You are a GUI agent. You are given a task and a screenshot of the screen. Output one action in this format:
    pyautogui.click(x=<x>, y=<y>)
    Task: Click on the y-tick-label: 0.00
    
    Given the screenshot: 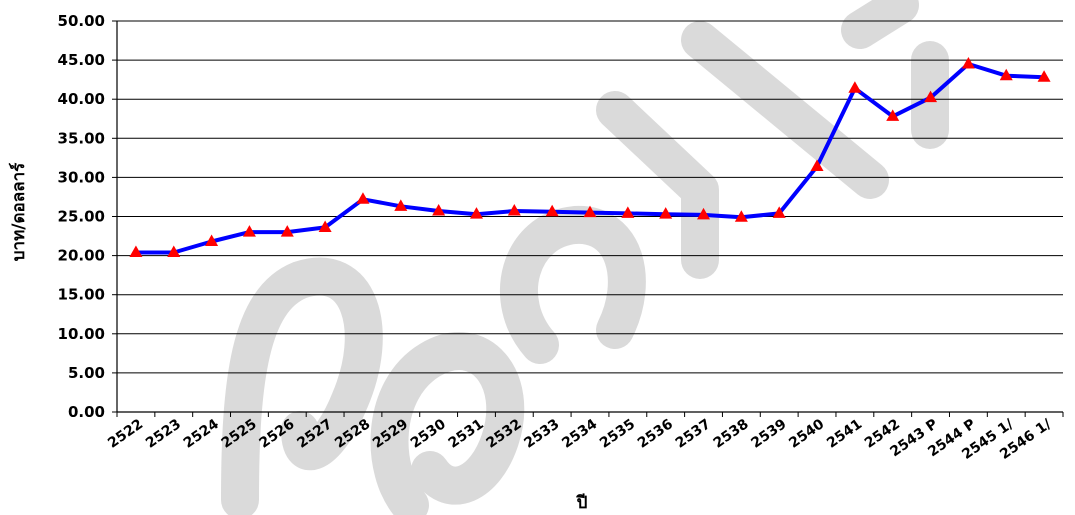 What is the action you would take?
    pyautogui.click(x=86, y=412)
    